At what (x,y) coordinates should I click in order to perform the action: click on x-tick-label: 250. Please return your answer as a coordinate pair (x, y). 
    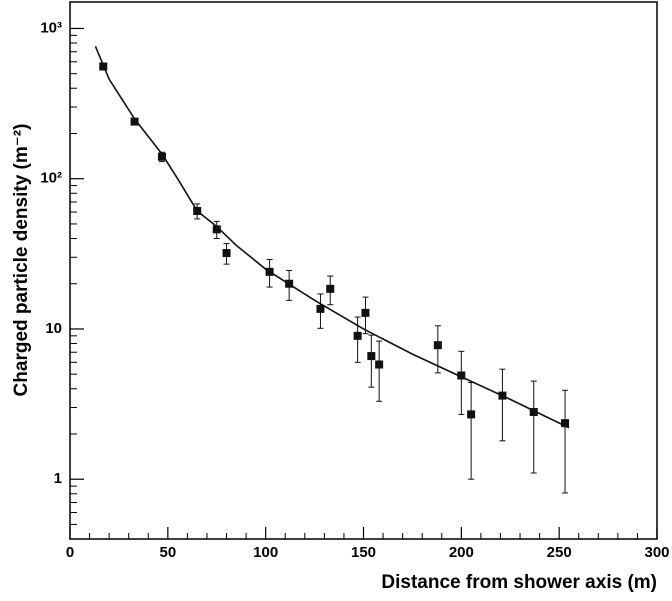
    Looking at the image, I should click on (559, 552).